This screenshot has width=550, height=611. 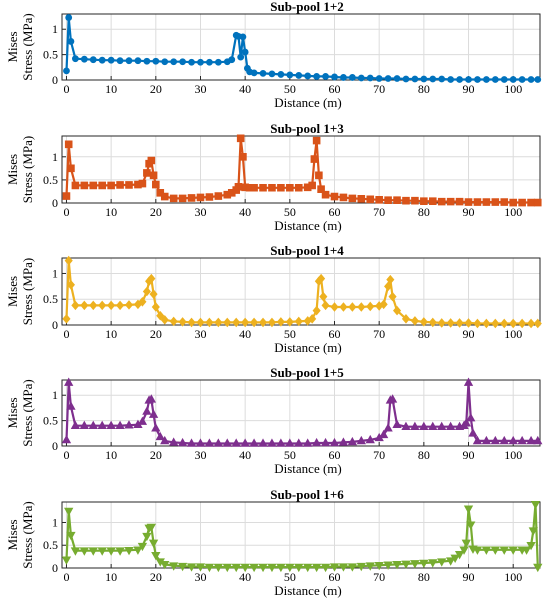 What do you see at coordinates (66, 212) in the screenshot?
I see `x-tick-label: 0` at bounding box center [66, 212].